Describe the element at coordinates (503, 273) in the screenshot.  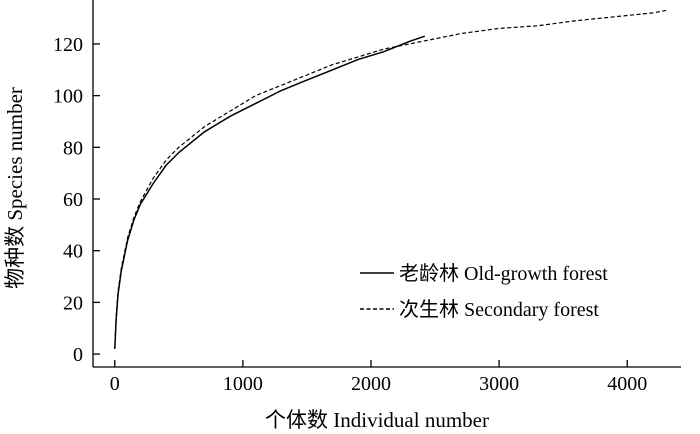
I see `legend-label: 老龄林 Old-growth forest` at that location.